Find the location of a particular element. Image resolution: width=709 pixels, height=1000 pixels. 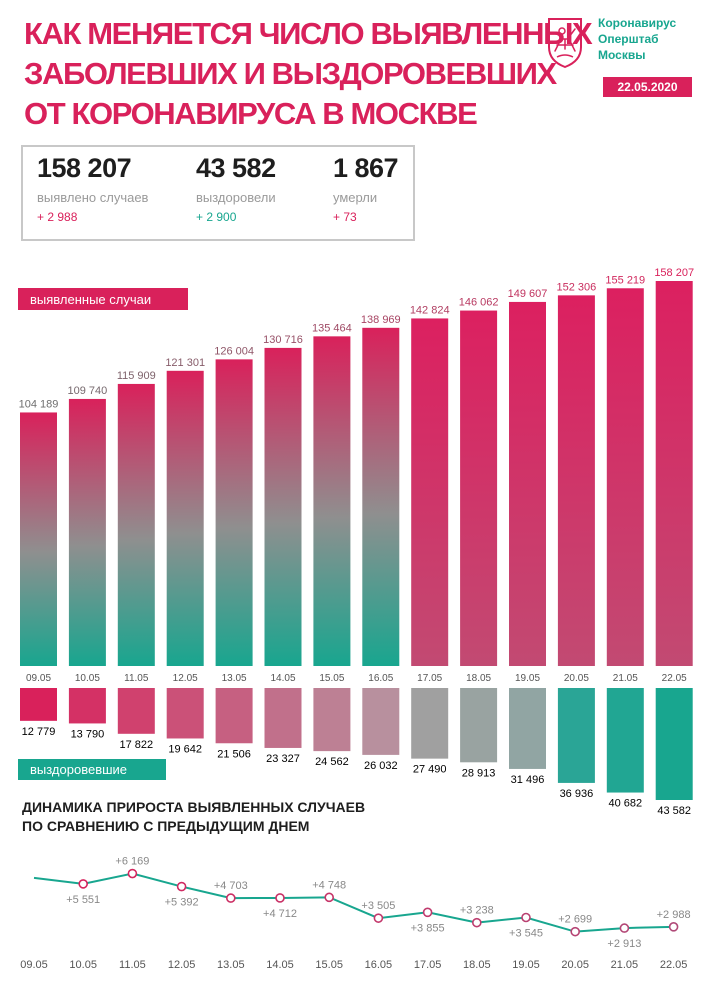

bar-cases-value-label: 149 607 is located at coordinates (528, 294).